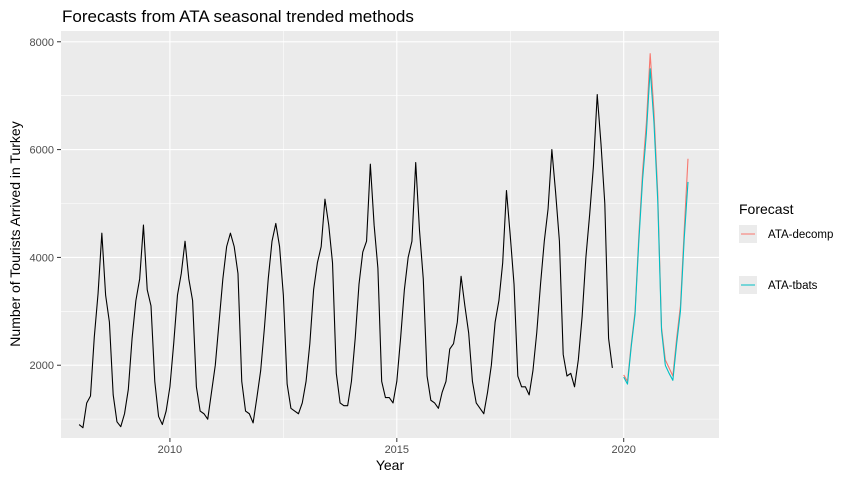 Image resolution: width=854 pixels, height=480 pixels. Describe the element at coordinates (656, 226) in the screenshot. I see `series-line-ata-tbats` at that location.